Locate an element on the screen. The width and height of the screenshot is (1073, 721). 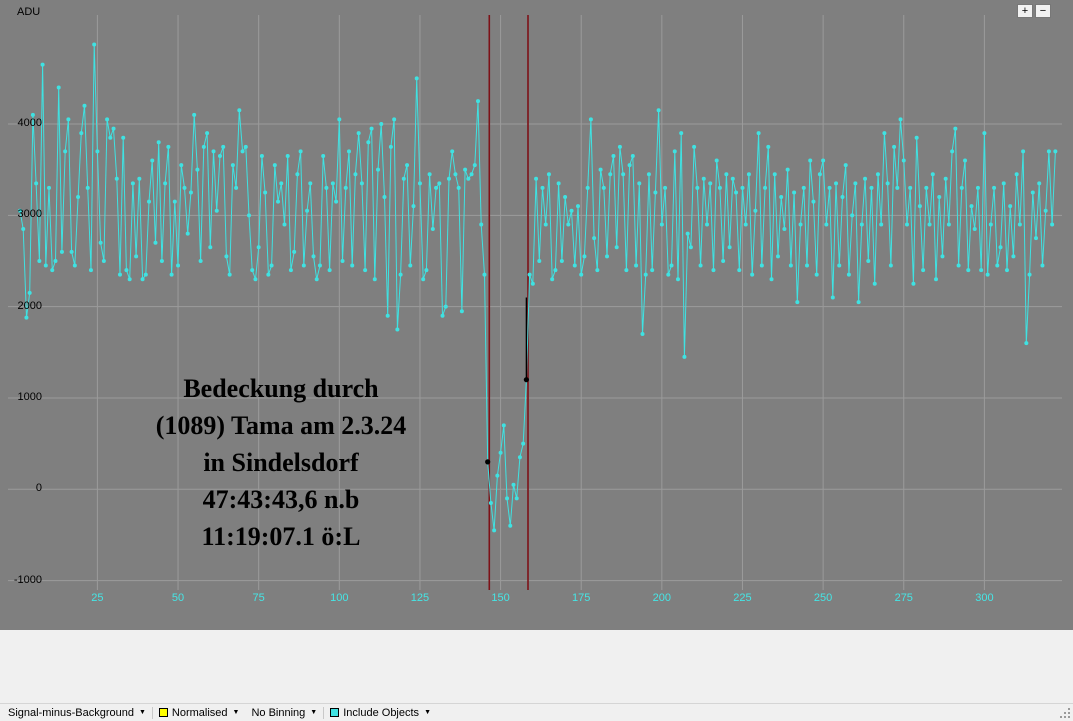
x-tick-label: 100 is located at coordinates (339, 598).